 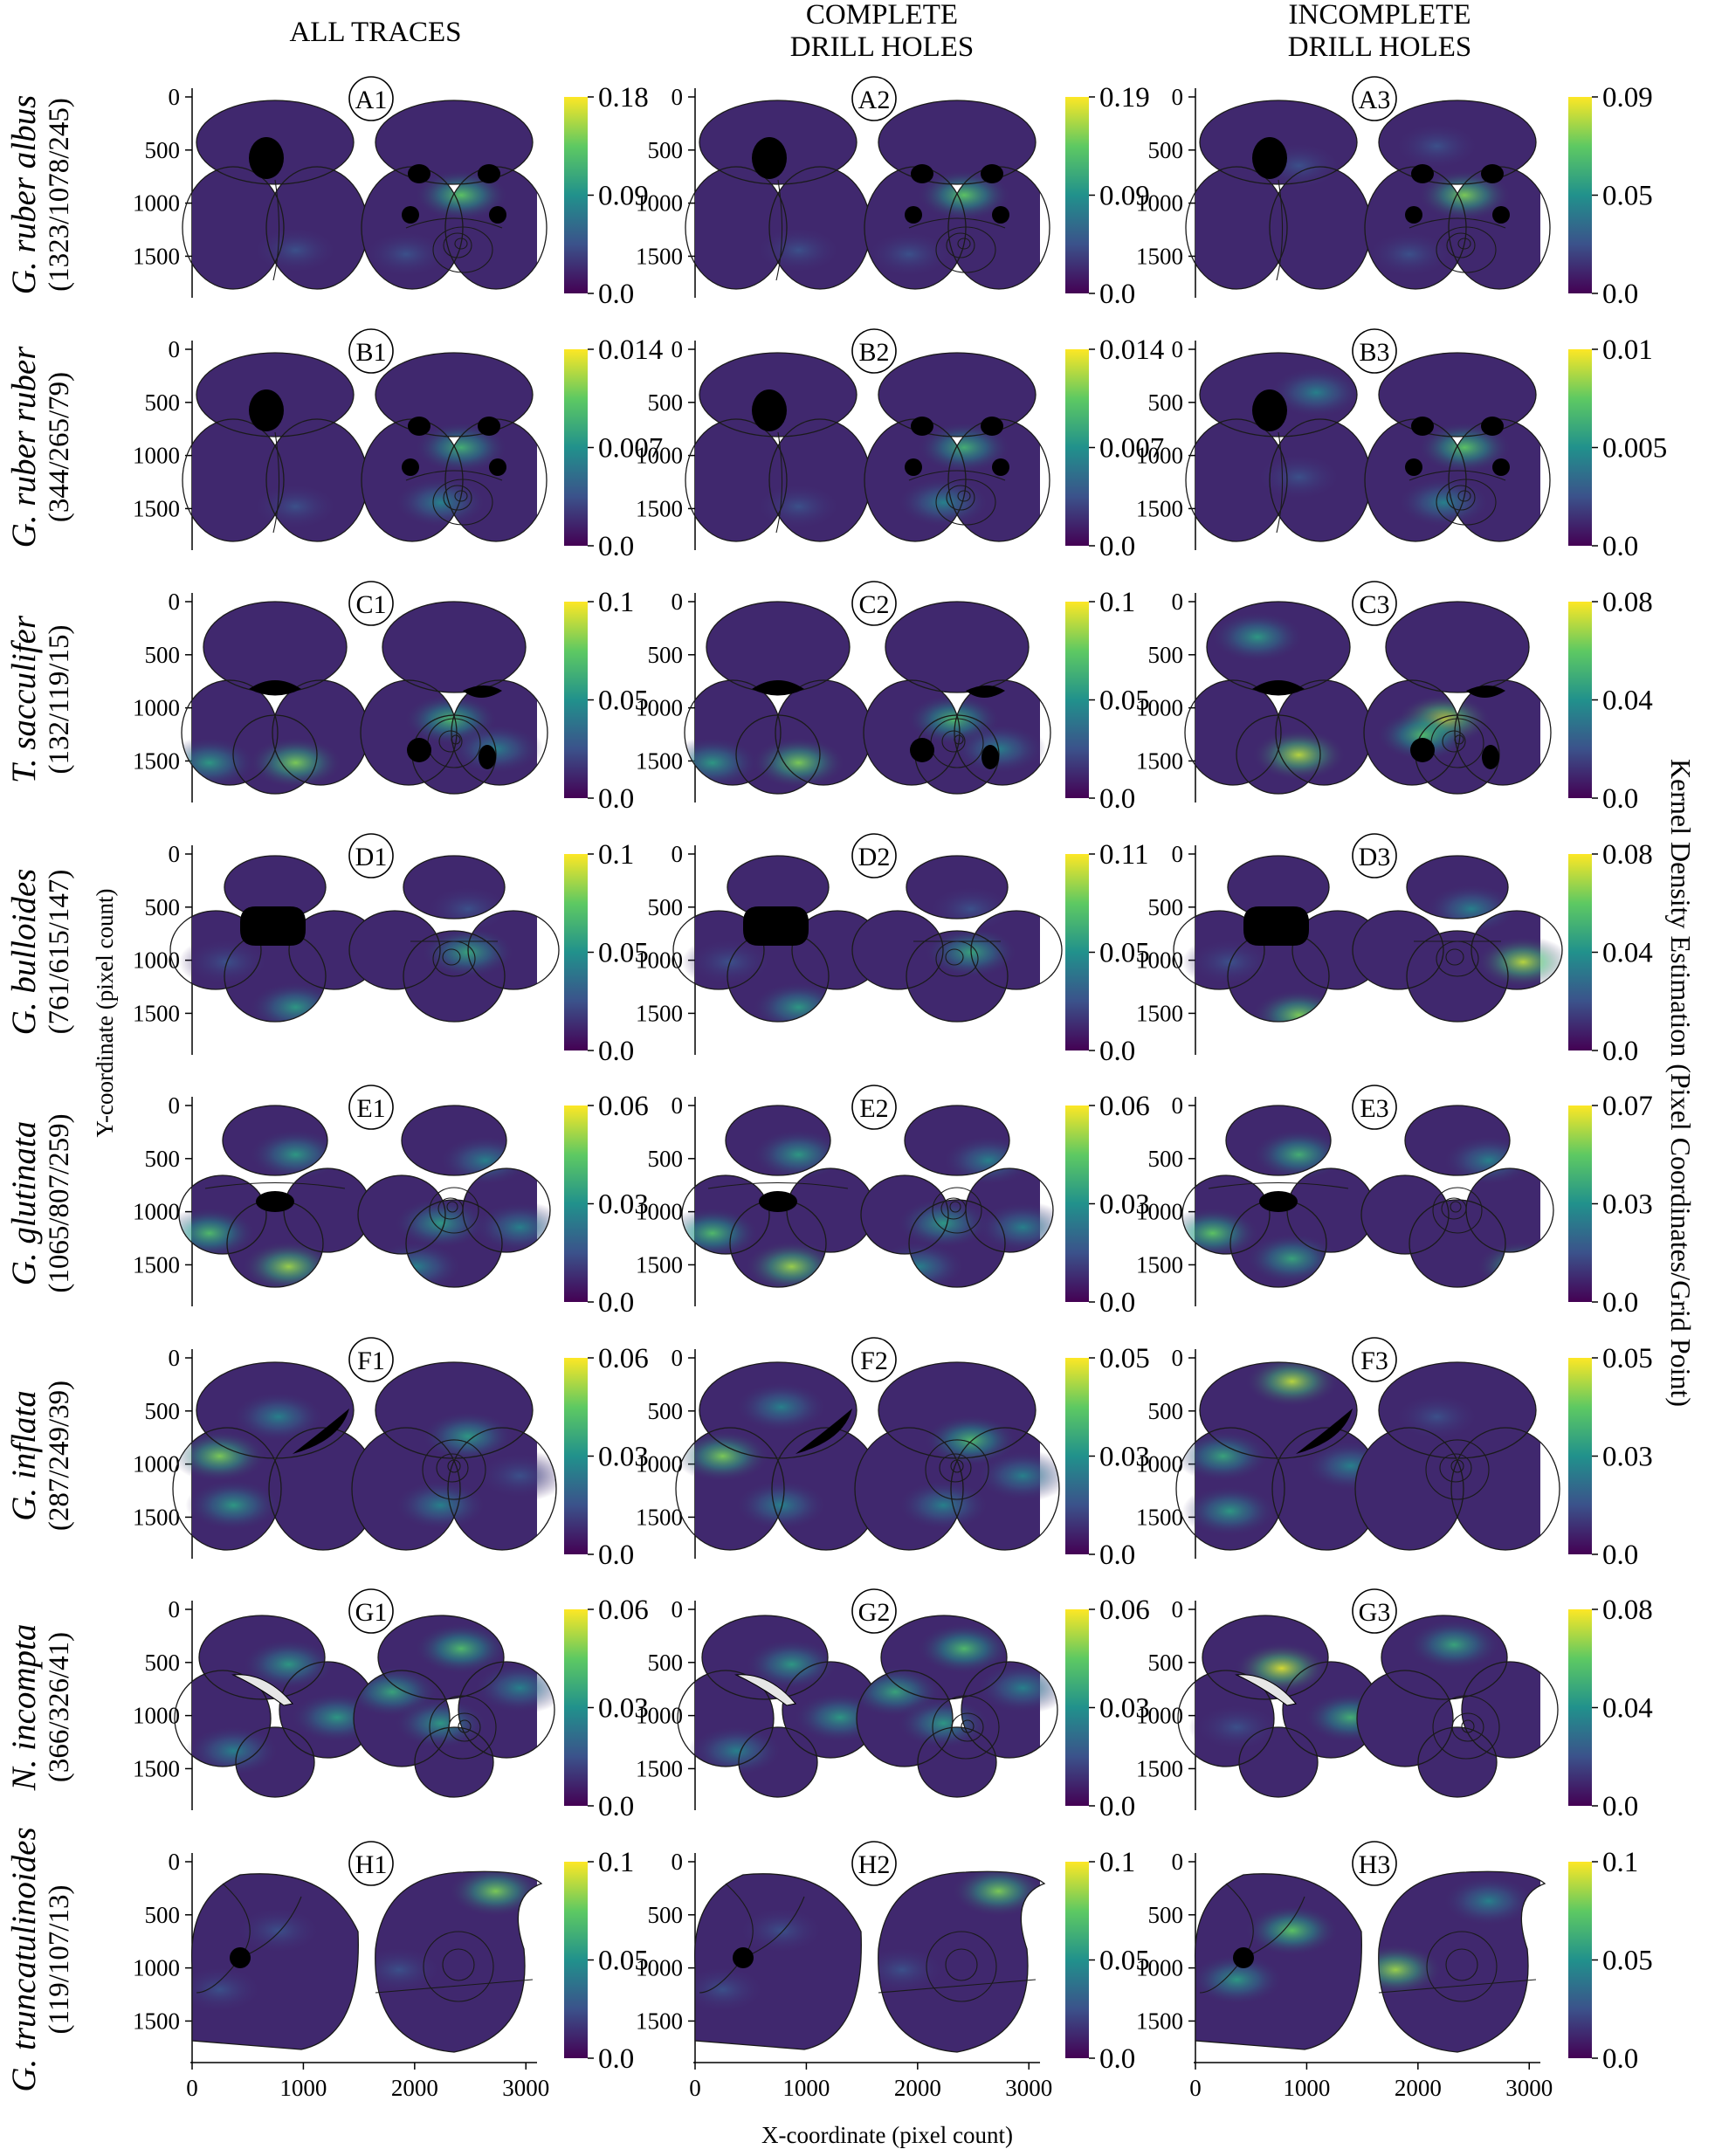 What do you see at coordinates (1627, 1610) in the screenshot?
I see `colorbar-tick-label: 0.08` at bounding box center [1627, 1610].